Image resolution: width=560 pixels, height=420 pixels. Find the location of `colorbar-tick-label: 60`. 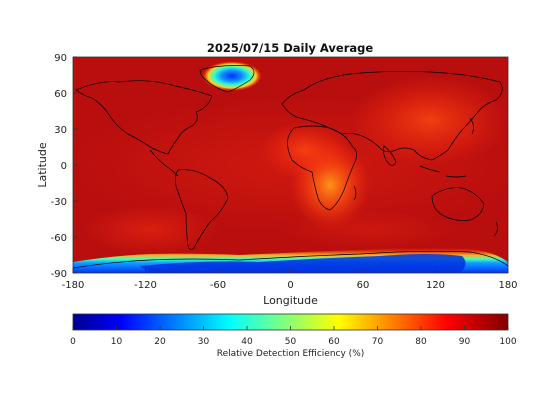

colorbar-tick-label: 60 is located at coordinates (334, 342).